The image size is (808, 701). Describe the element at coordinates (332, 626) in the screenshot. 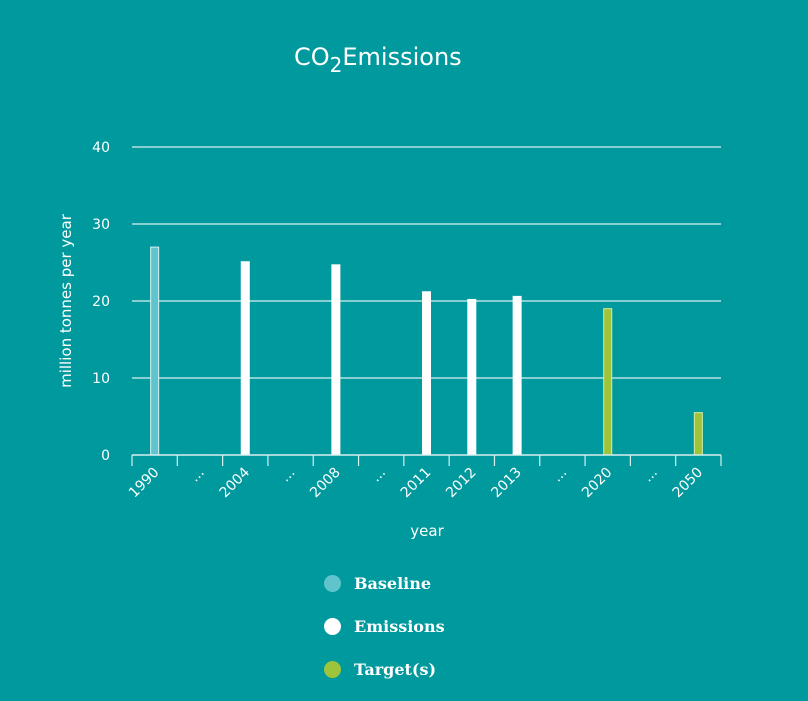

I see `legend-swatch-emissions` at that location.